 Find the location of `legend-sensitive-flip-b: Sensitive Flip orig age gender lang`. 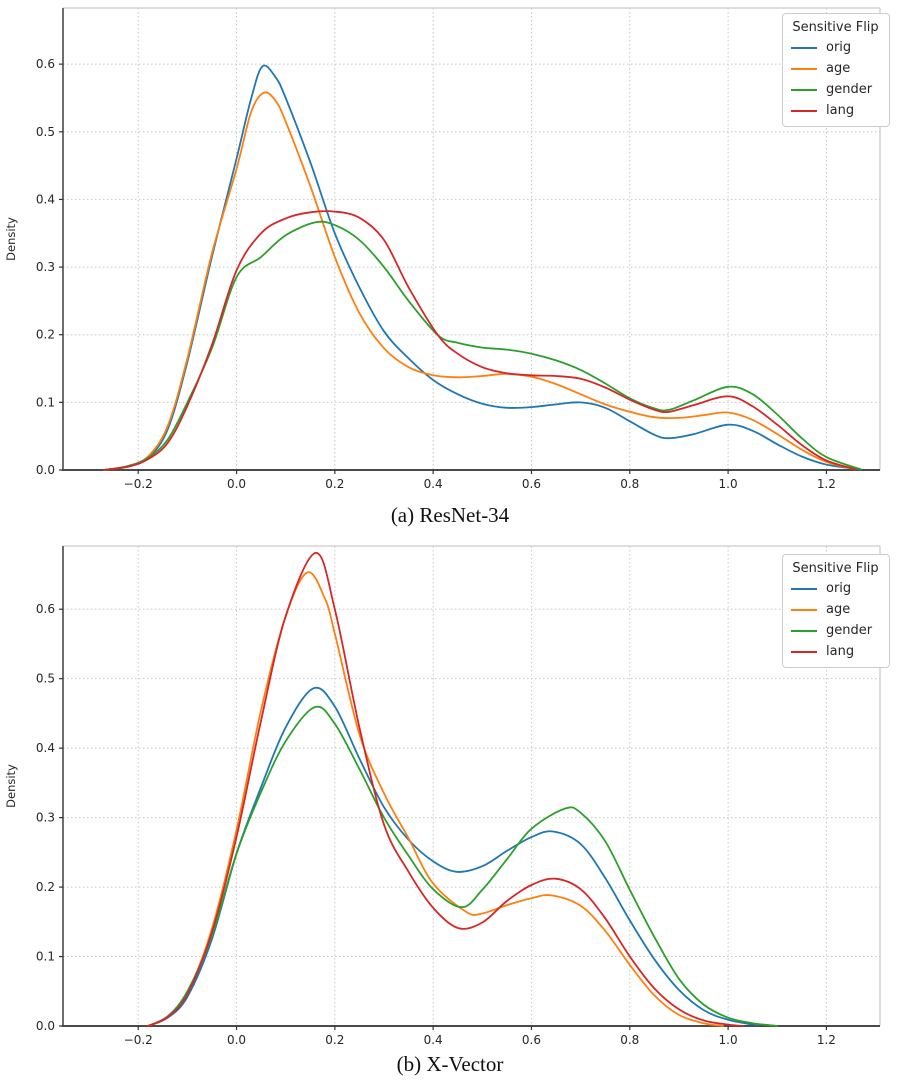

legend-sensitive-flip-b: Sensitive Flip orig age gender lang is located at coordinates (836, 611).